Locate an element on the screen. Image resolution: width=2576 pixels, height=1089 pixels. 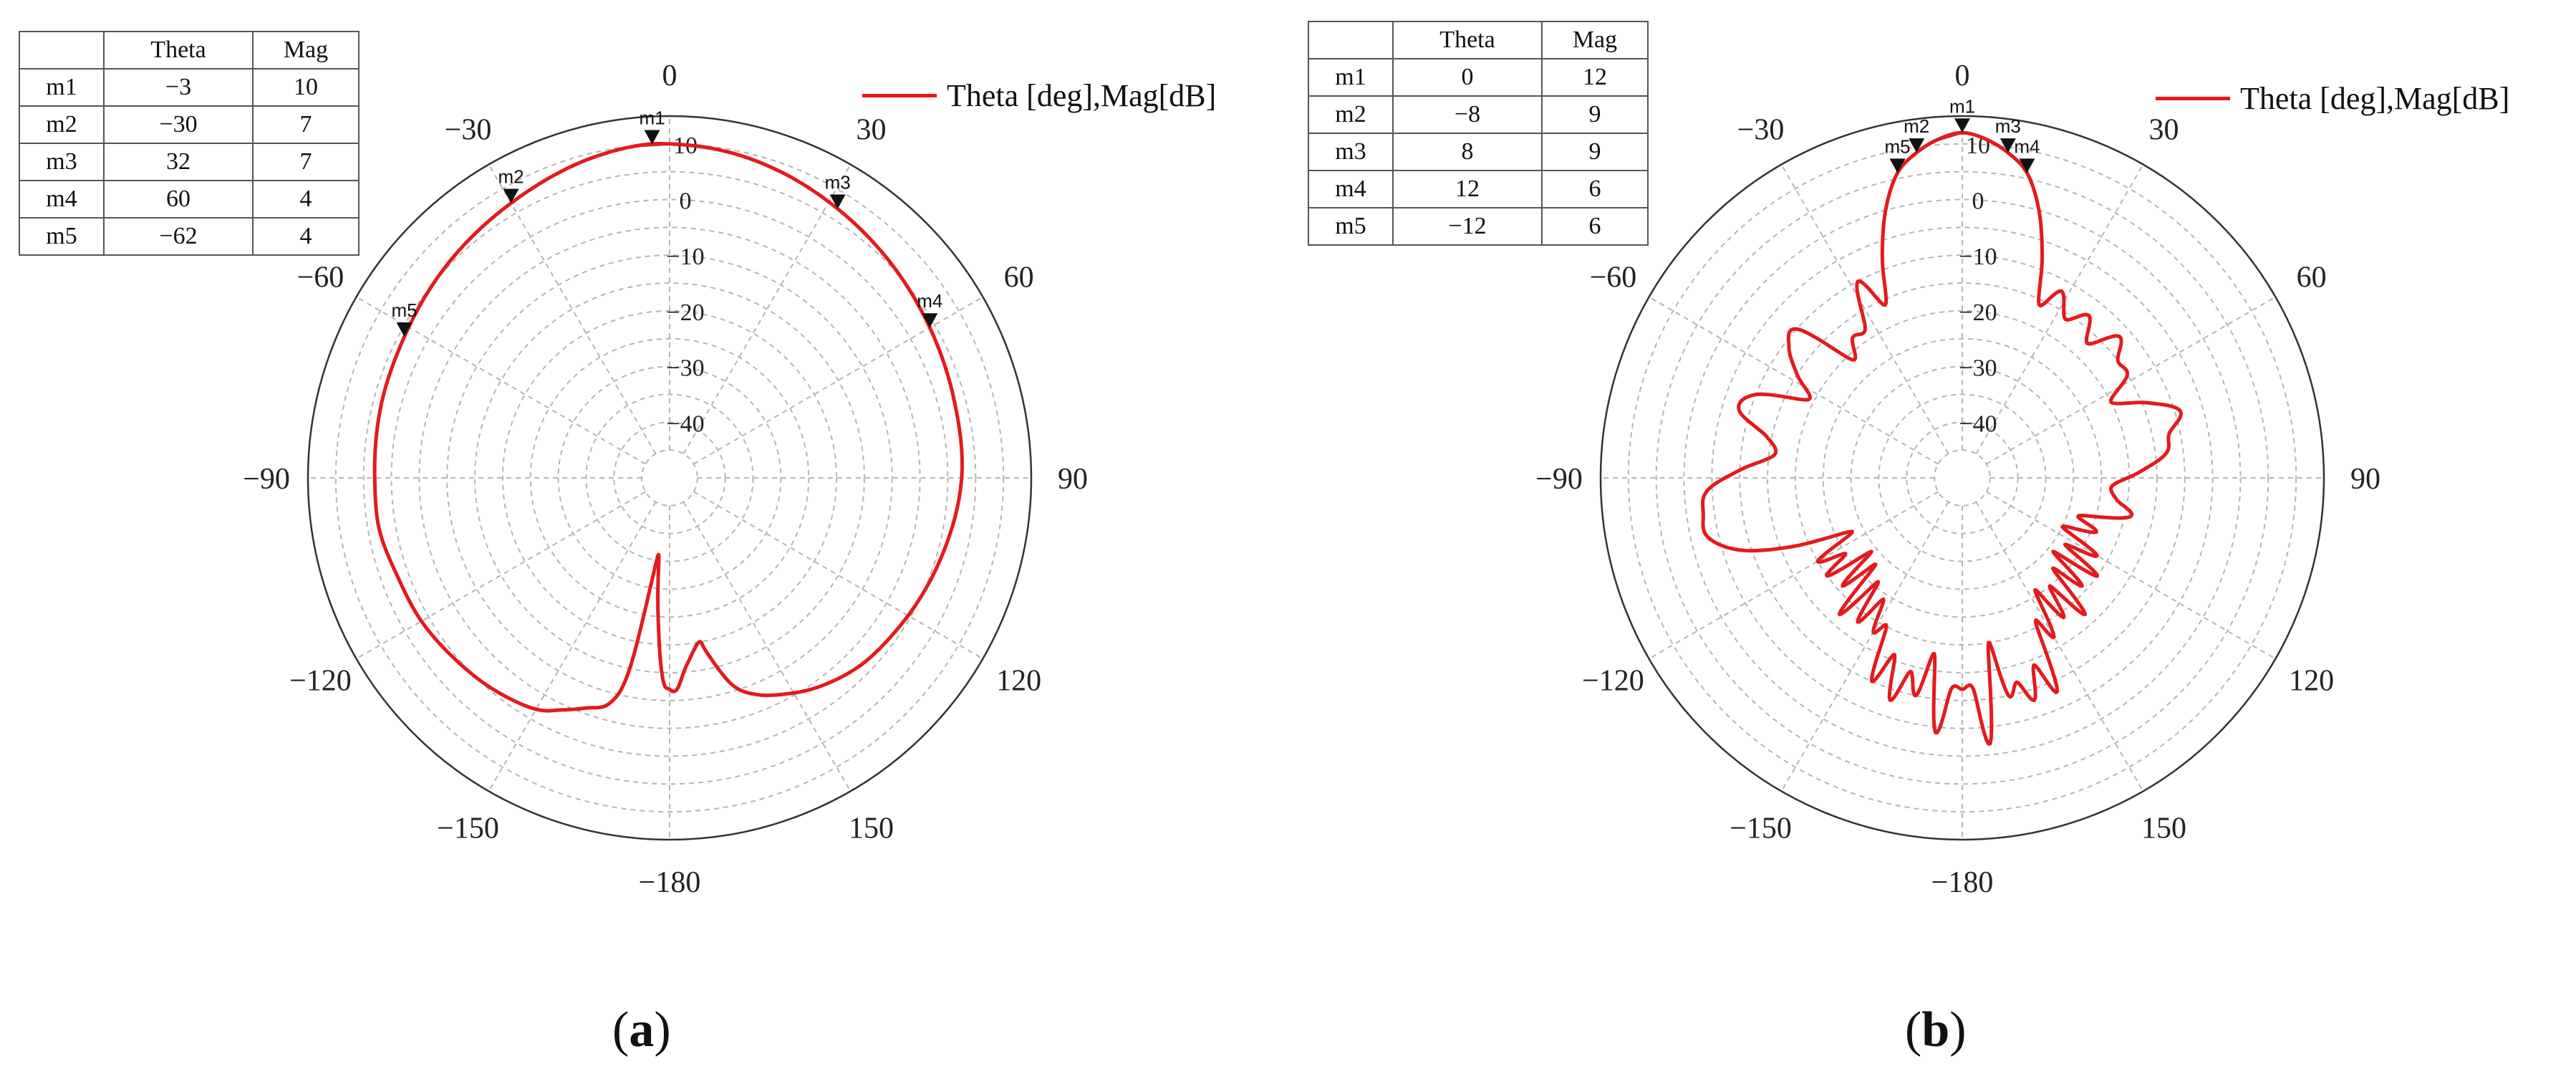
caption-letter: b is located at coordinates (1935, 1029).